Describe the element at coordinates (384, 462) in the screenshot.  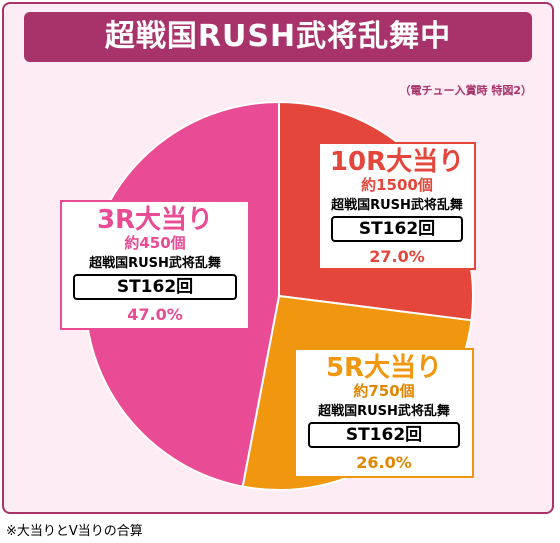
I see `slice-5r-percent: 26.0%` at that location.